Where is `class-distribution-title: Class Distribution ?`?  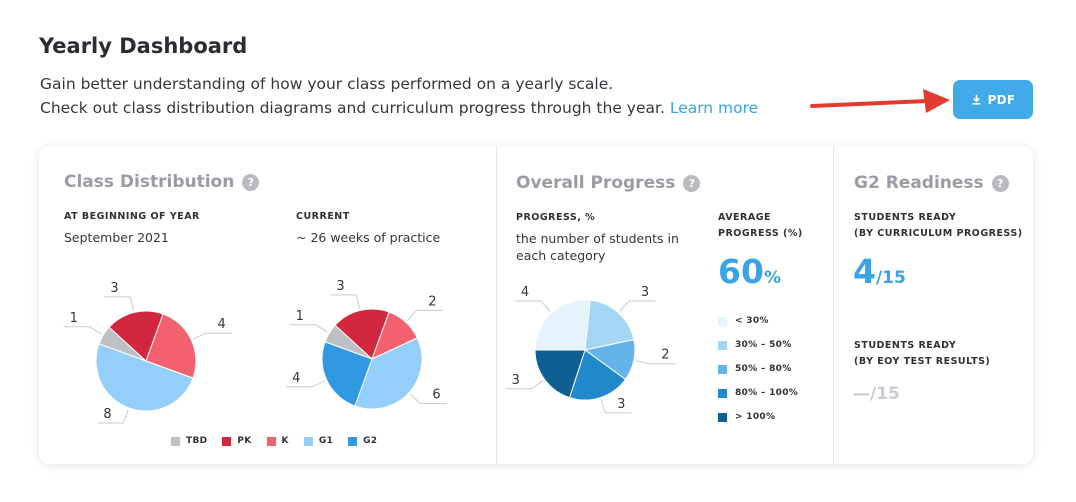 class-distribution-title: Class Distribution ? is located at coordinates (162, 182).